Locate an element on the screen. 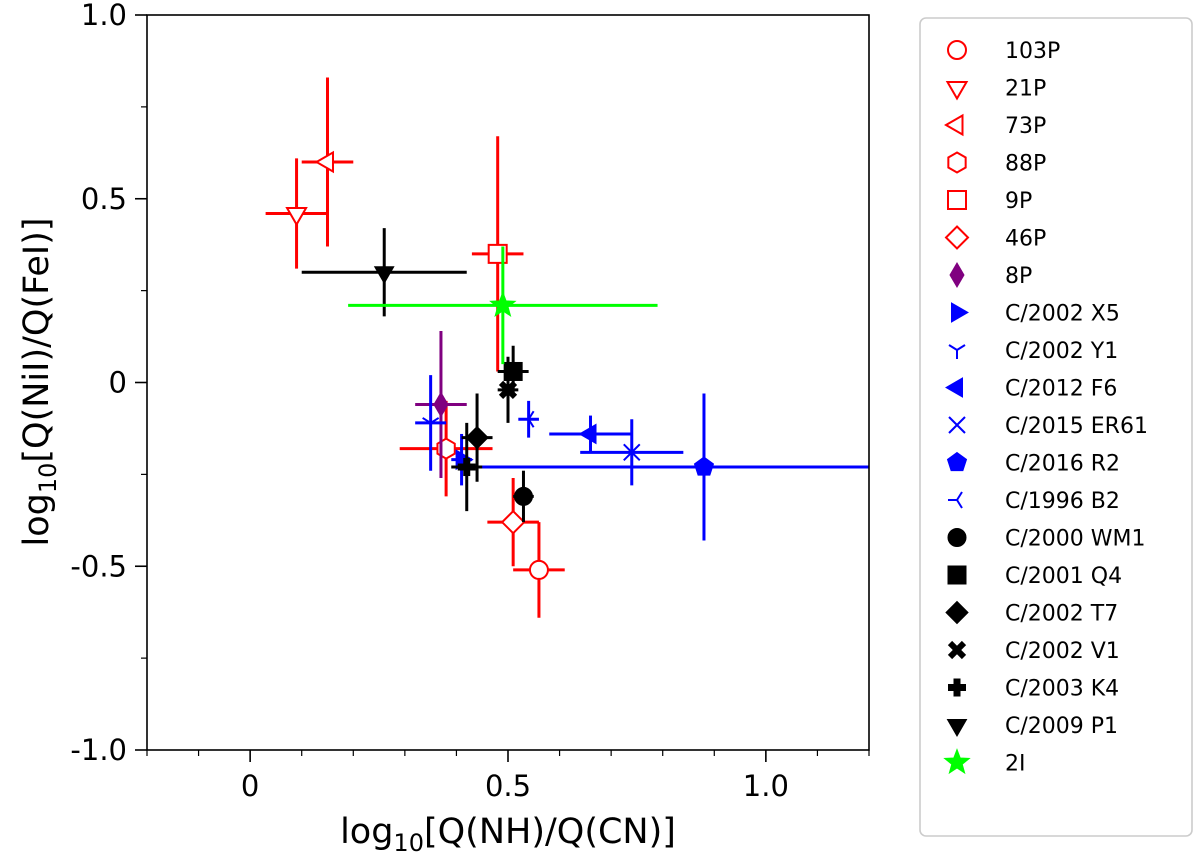  legend-label: C/1996 B2 is located at coordinates (1062, 501).